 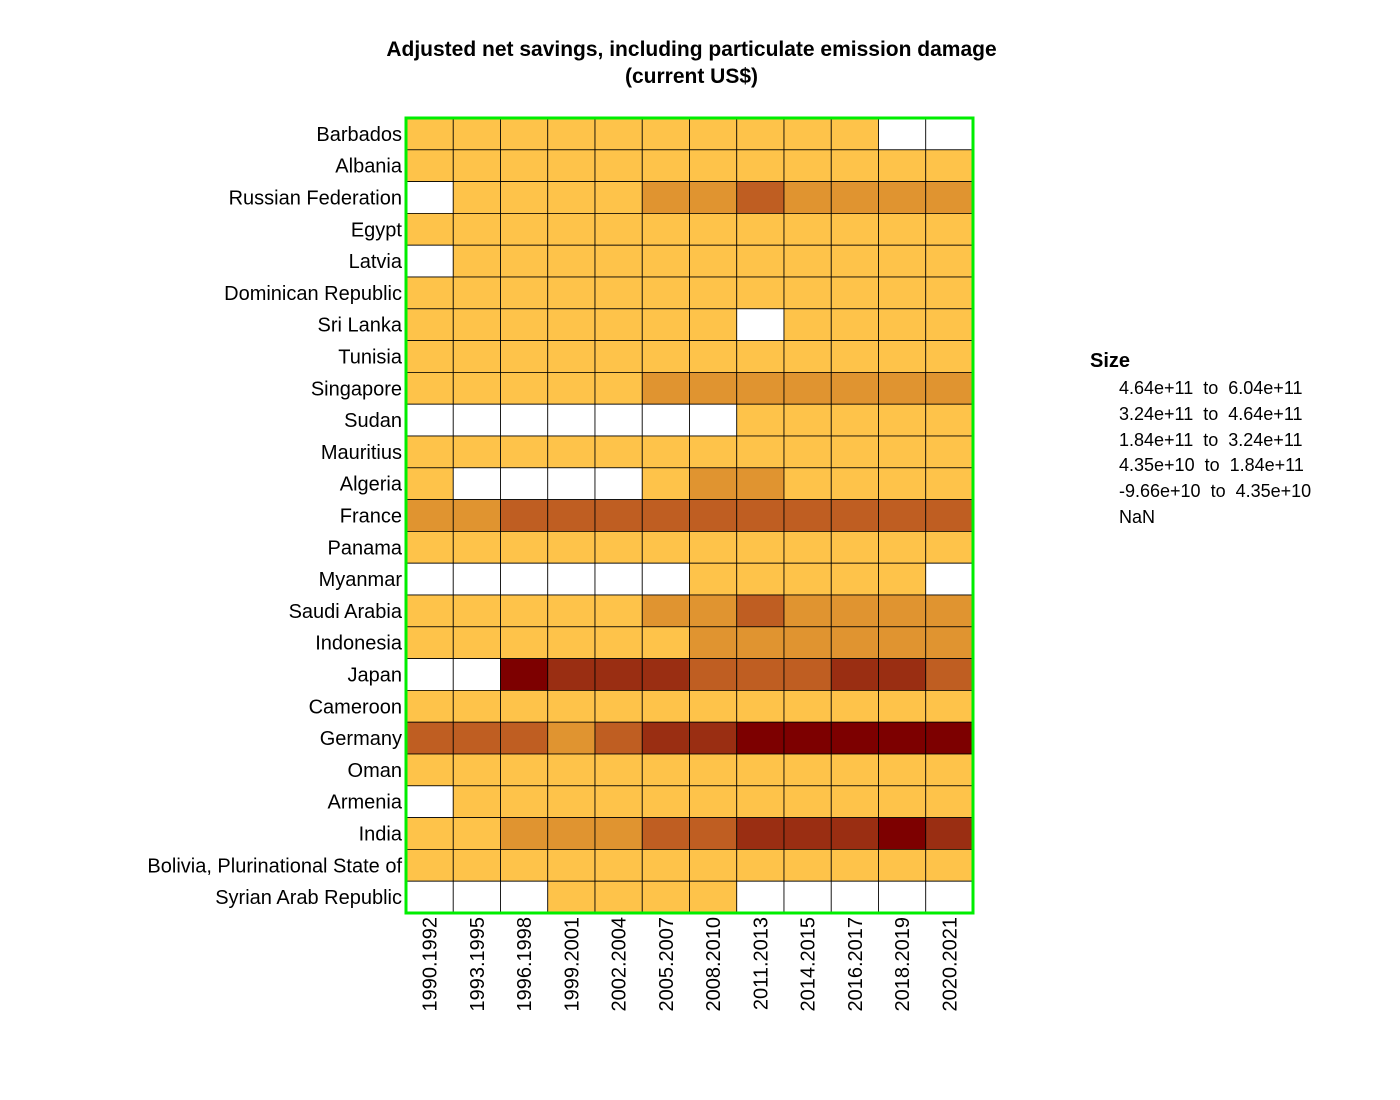 I want to click on y-tick-label: Egypt, so click(x=377, y=230).